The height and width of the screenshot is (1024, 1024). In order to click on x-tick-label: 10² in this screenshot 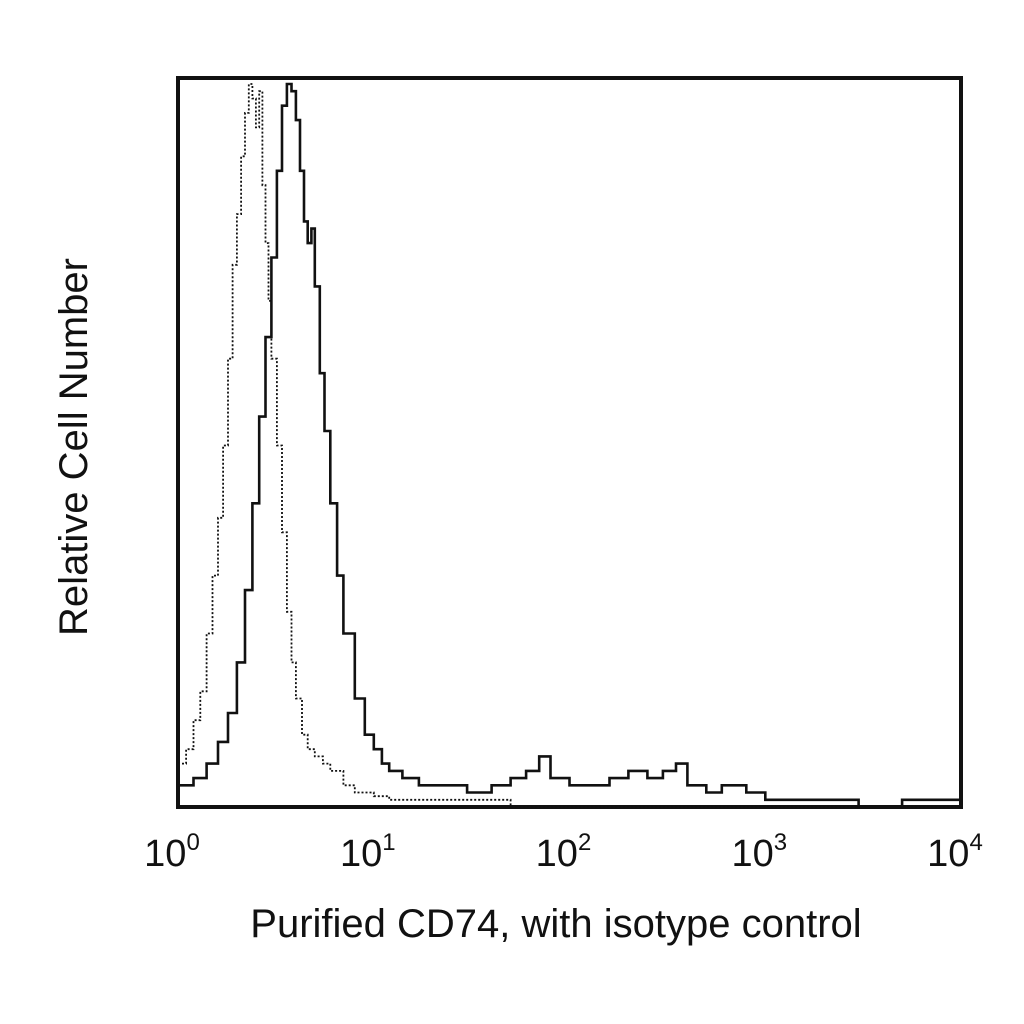, I will do `click(564, 852)`.